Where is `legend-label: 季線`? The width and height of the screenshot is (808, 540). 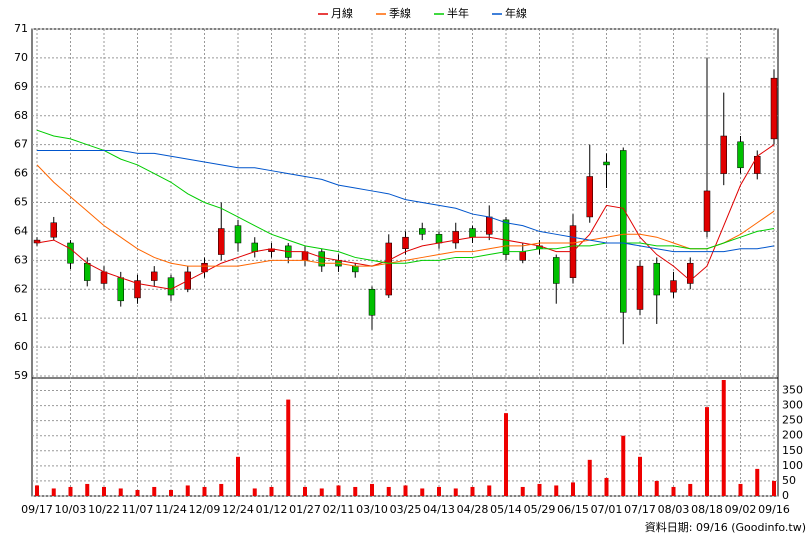
legend-label: 季線 is located at coordinates (400, 13).